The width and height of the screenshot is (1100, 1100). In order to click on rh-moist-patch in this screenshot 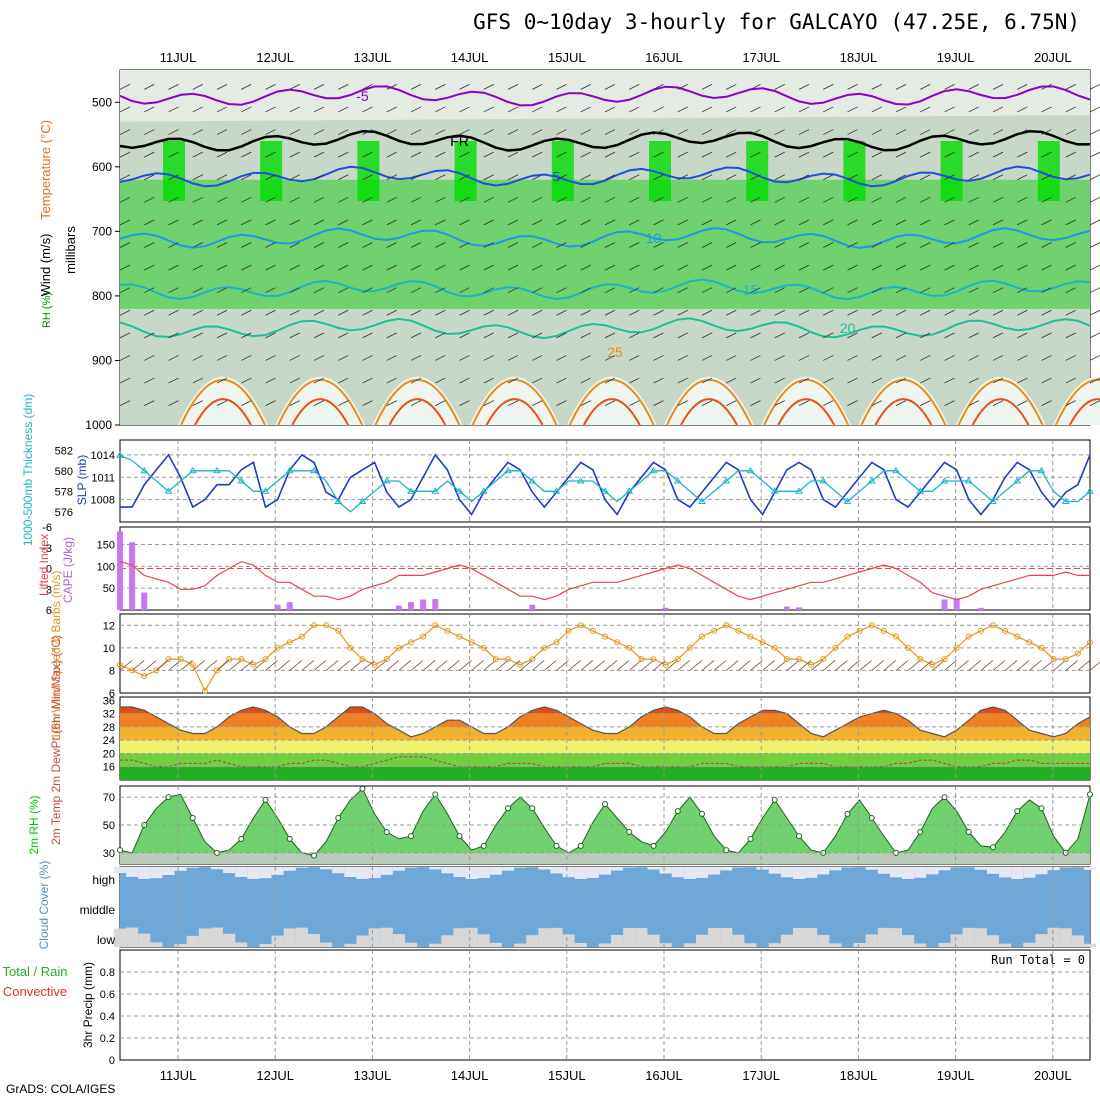, I will do `click(757, 171)`.